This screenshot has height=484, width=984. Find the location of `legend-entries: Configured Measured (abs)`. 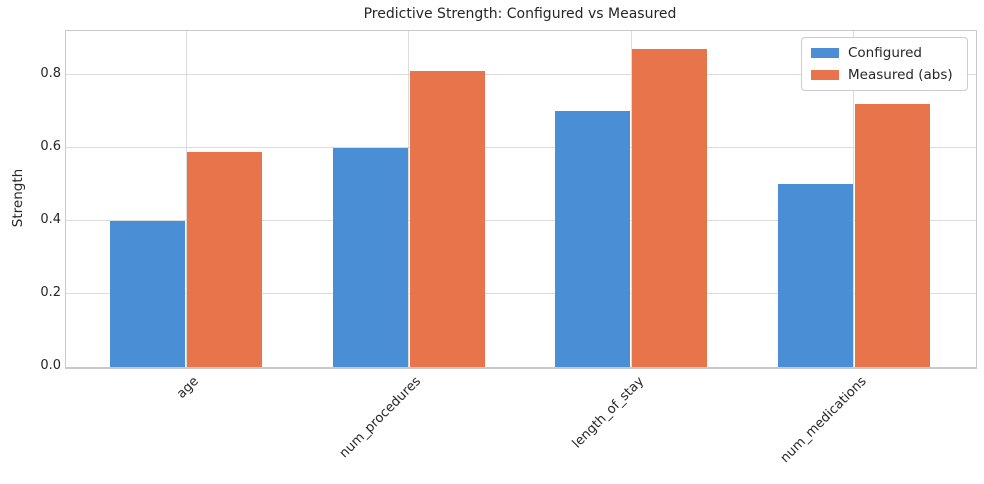

legend-entries: Configured Measured (abs) is located at coordinates (884, 64).